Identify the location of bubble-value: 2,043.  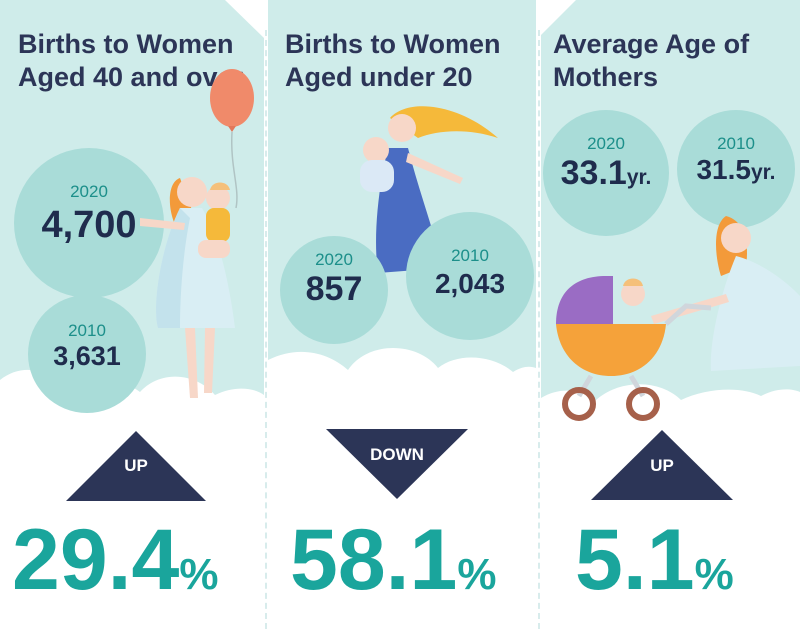
(470, 283).